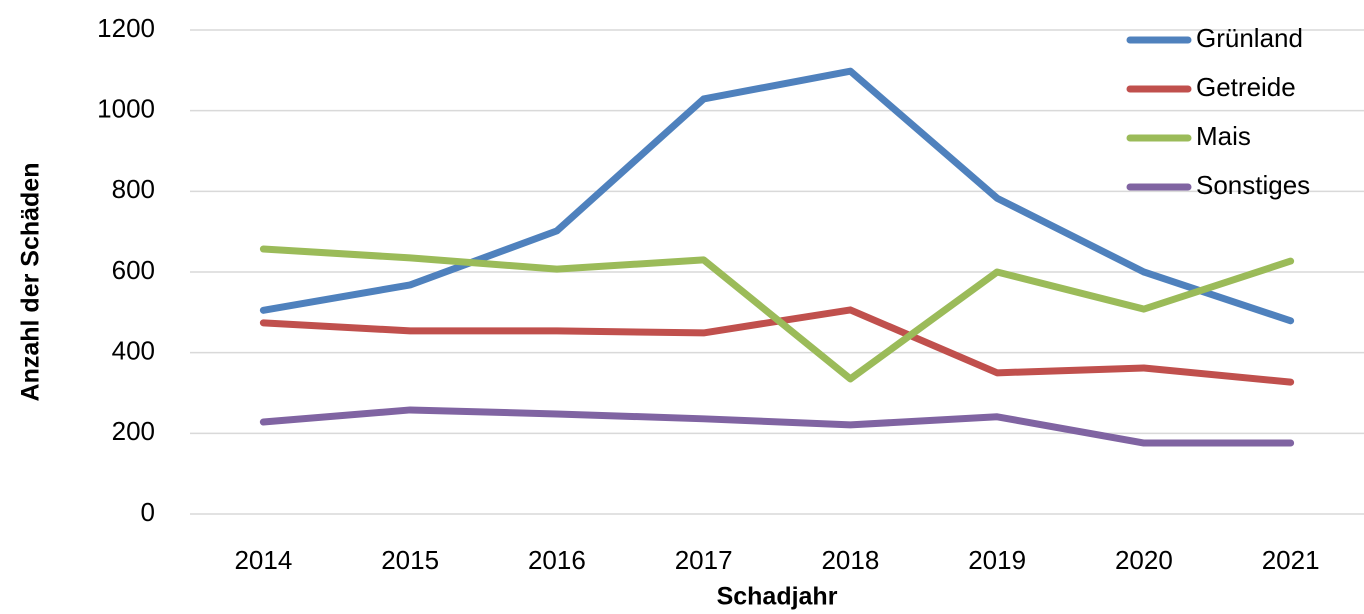  I want to click on x-tick-label: 2016, so click(557, 560).